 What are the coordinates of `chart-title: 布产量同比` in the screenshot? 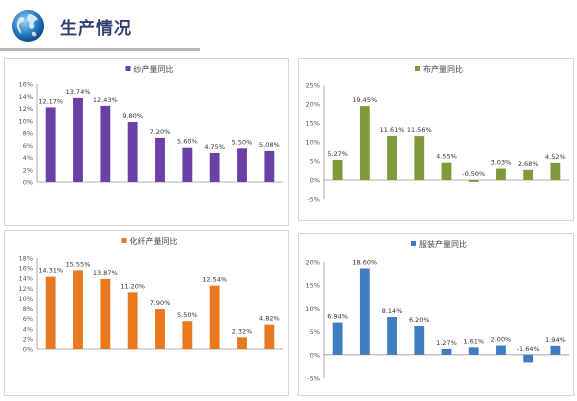 It's located at (439, 69).